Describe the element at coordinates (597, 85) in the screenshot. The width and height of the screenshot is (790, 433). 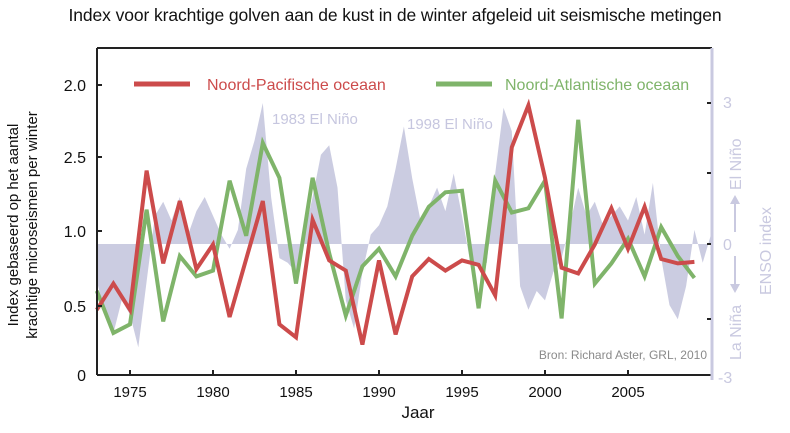
I see `legend-atlantic-label: Noord-Atlantische oceaan` at that location.